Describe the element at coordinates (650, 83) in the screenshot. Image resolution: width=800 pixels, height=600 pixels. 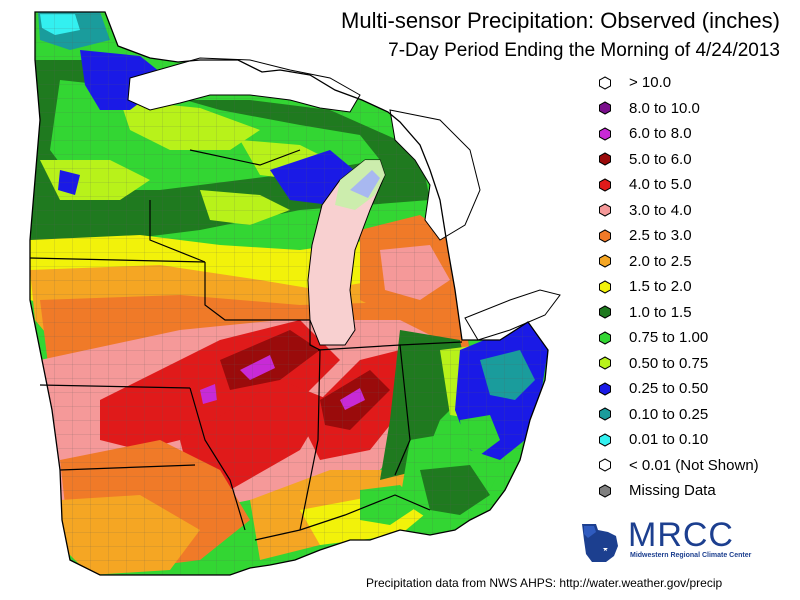
I see `legend-label: > 10.0` at that location.